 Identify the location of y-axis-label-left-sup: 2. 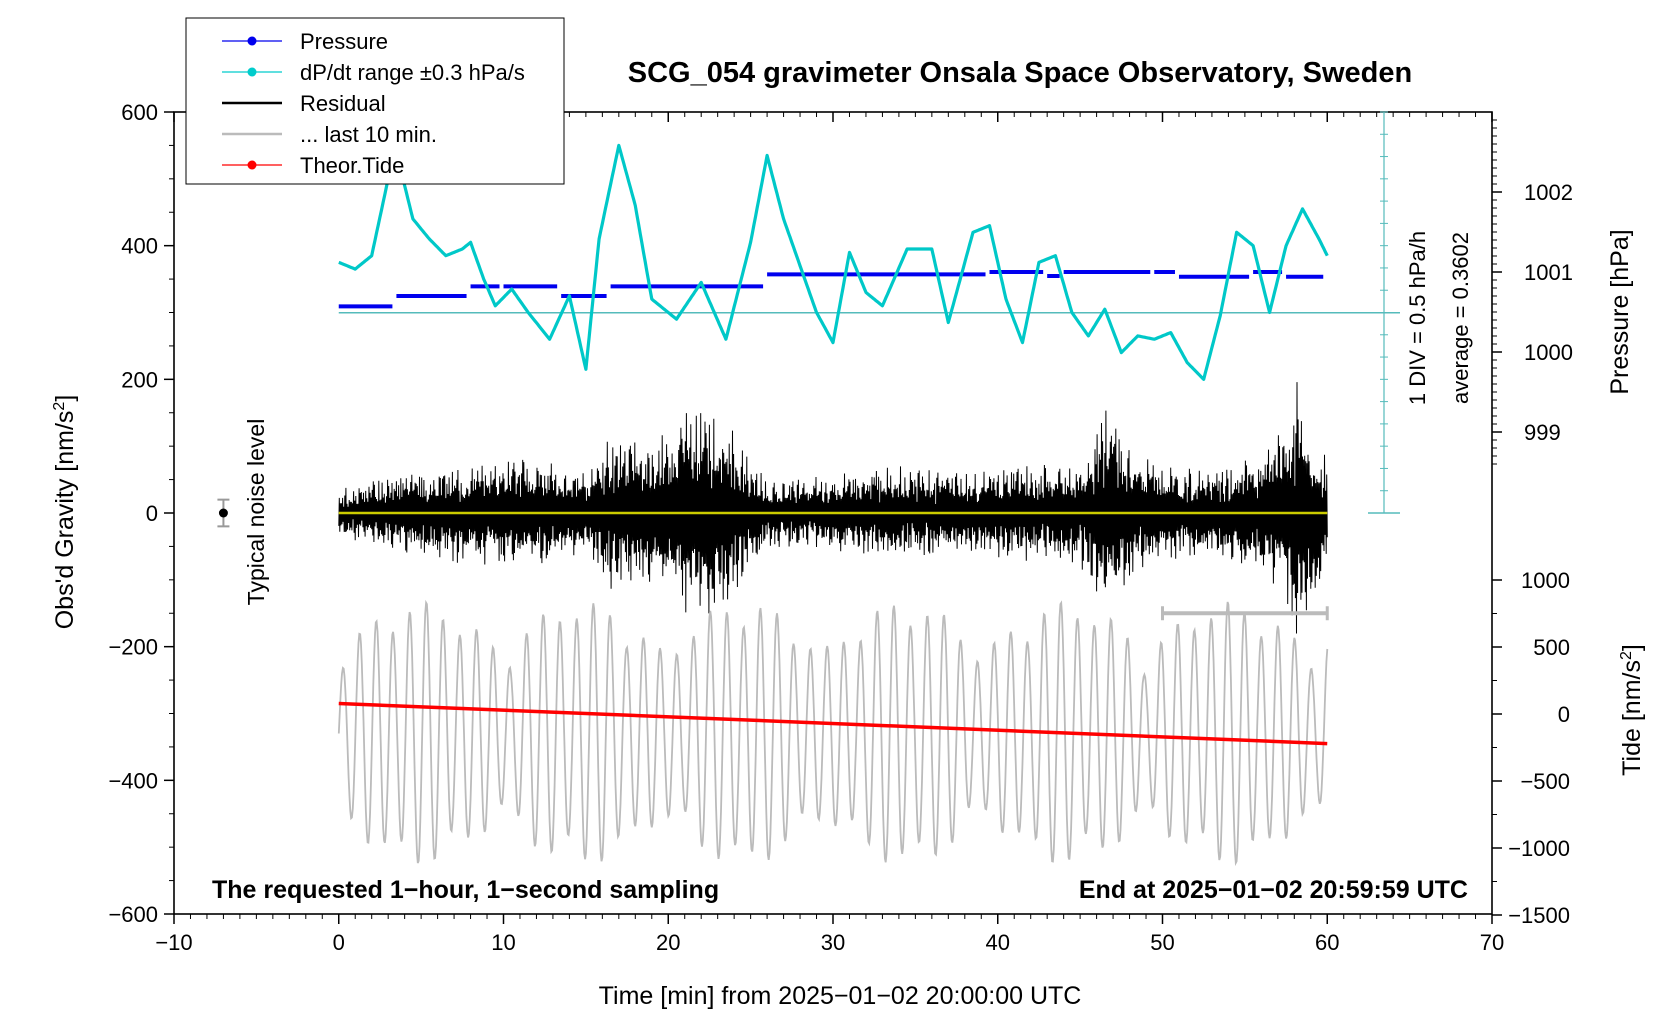
(59, 406).